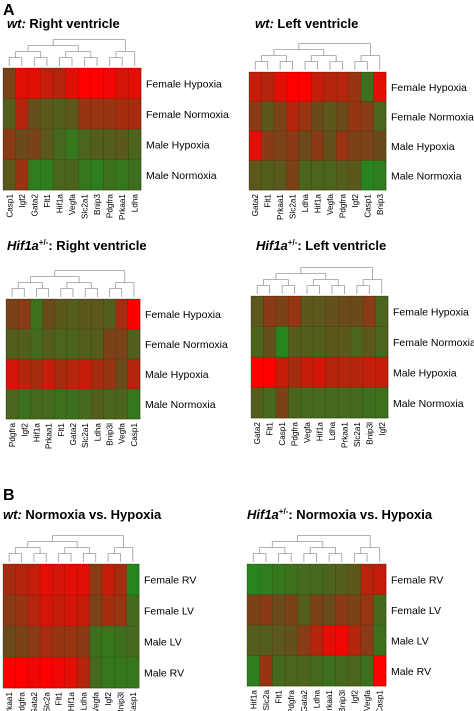 The width and height of the screenshot is (474, 711). I want to click on column-label: Flt1, so click(279, 697).